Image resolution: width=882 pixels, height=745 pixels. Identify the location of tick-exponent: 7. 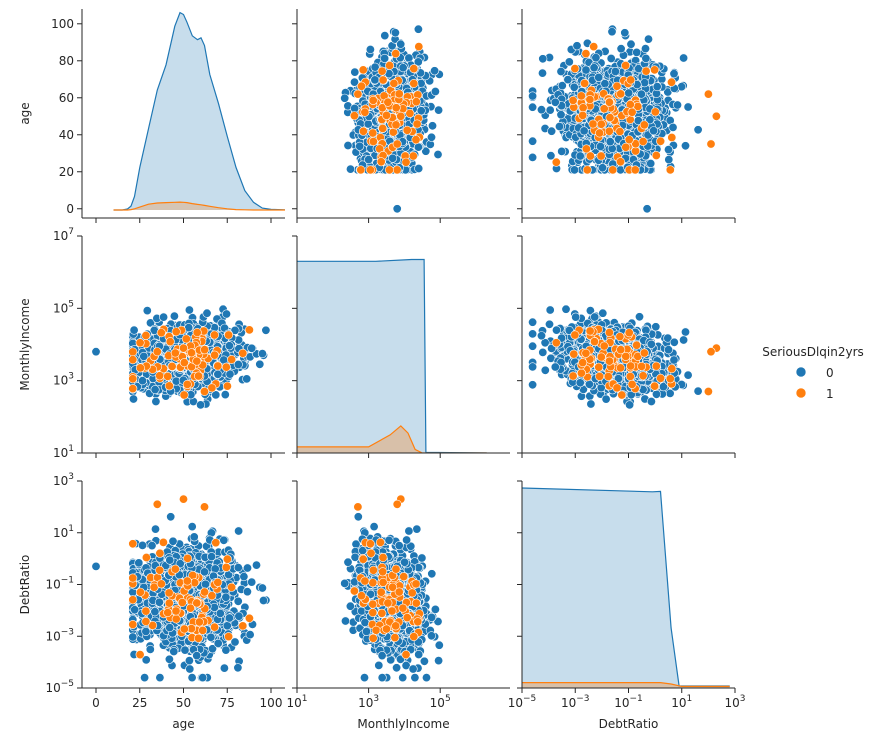
(71, 232).